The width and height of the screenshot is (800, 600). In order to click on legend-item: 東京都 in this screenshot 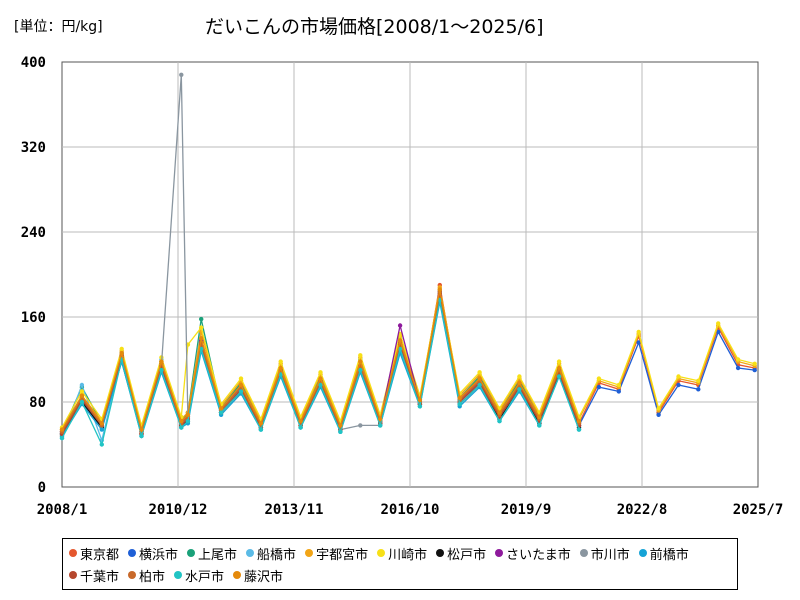, I will do `click(94, 553)`.